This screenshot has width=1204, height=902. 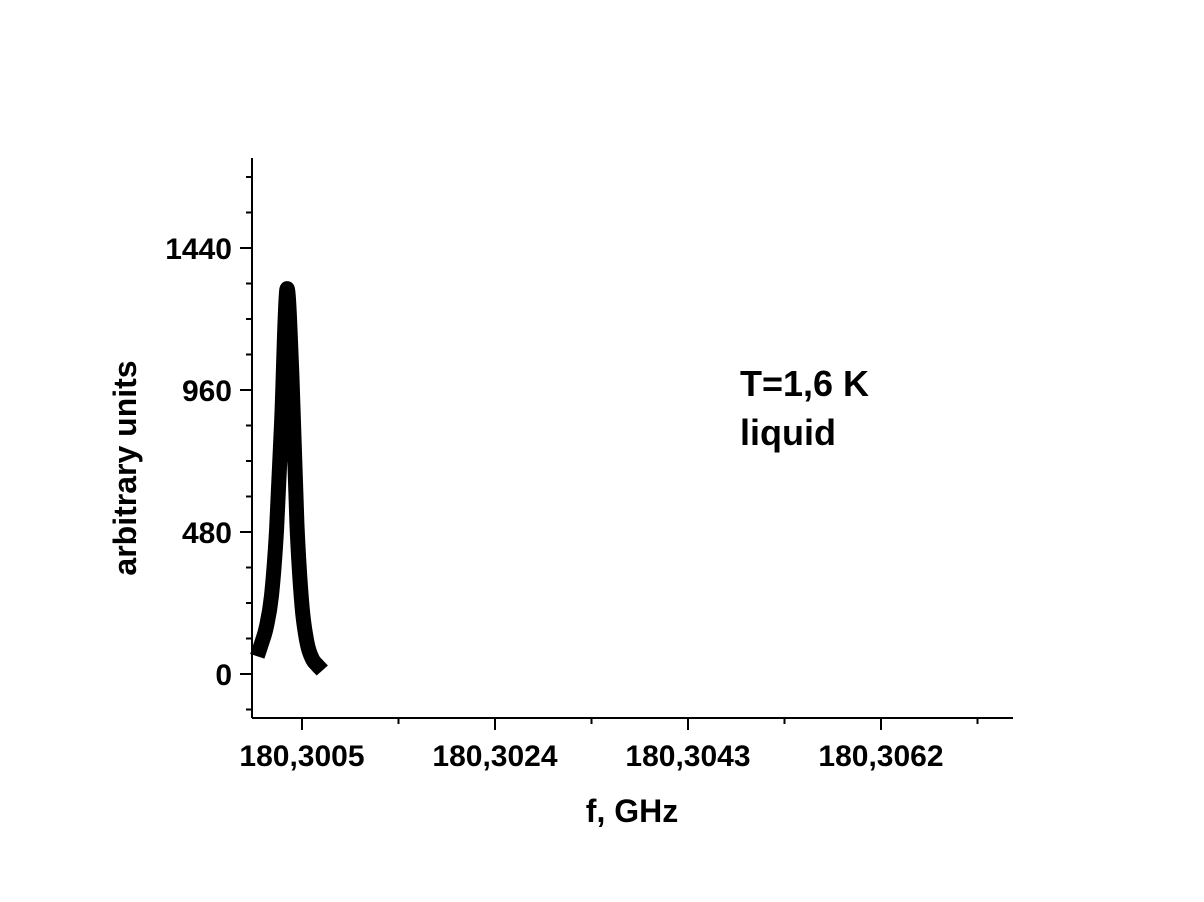 What do you see at coordinates (223, 675) in the screenshot?
I see `y-tick-label: 0` at bounding box center [223, 675].